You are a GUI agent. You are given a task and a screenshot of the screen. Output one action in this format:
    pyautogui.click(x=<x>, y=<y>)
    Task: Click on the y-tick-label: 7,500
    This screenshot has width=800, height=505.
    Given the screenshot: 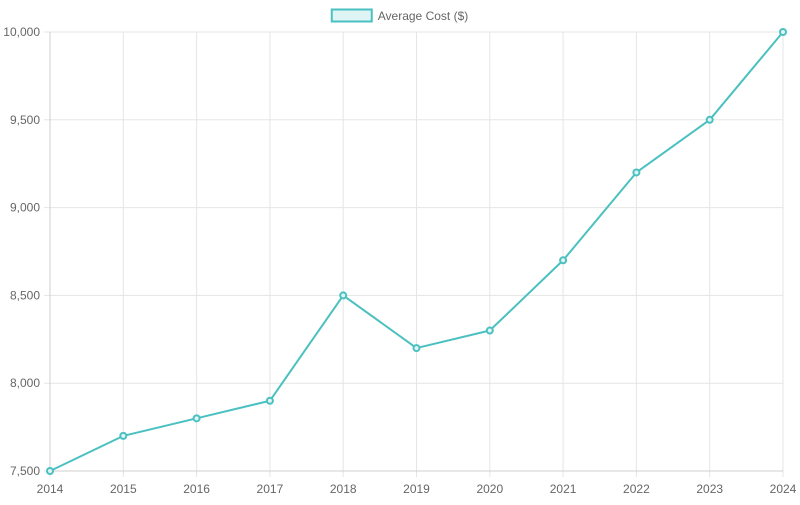 What is the action you would take?
    pyautogui.click(x=25, y=471)
    